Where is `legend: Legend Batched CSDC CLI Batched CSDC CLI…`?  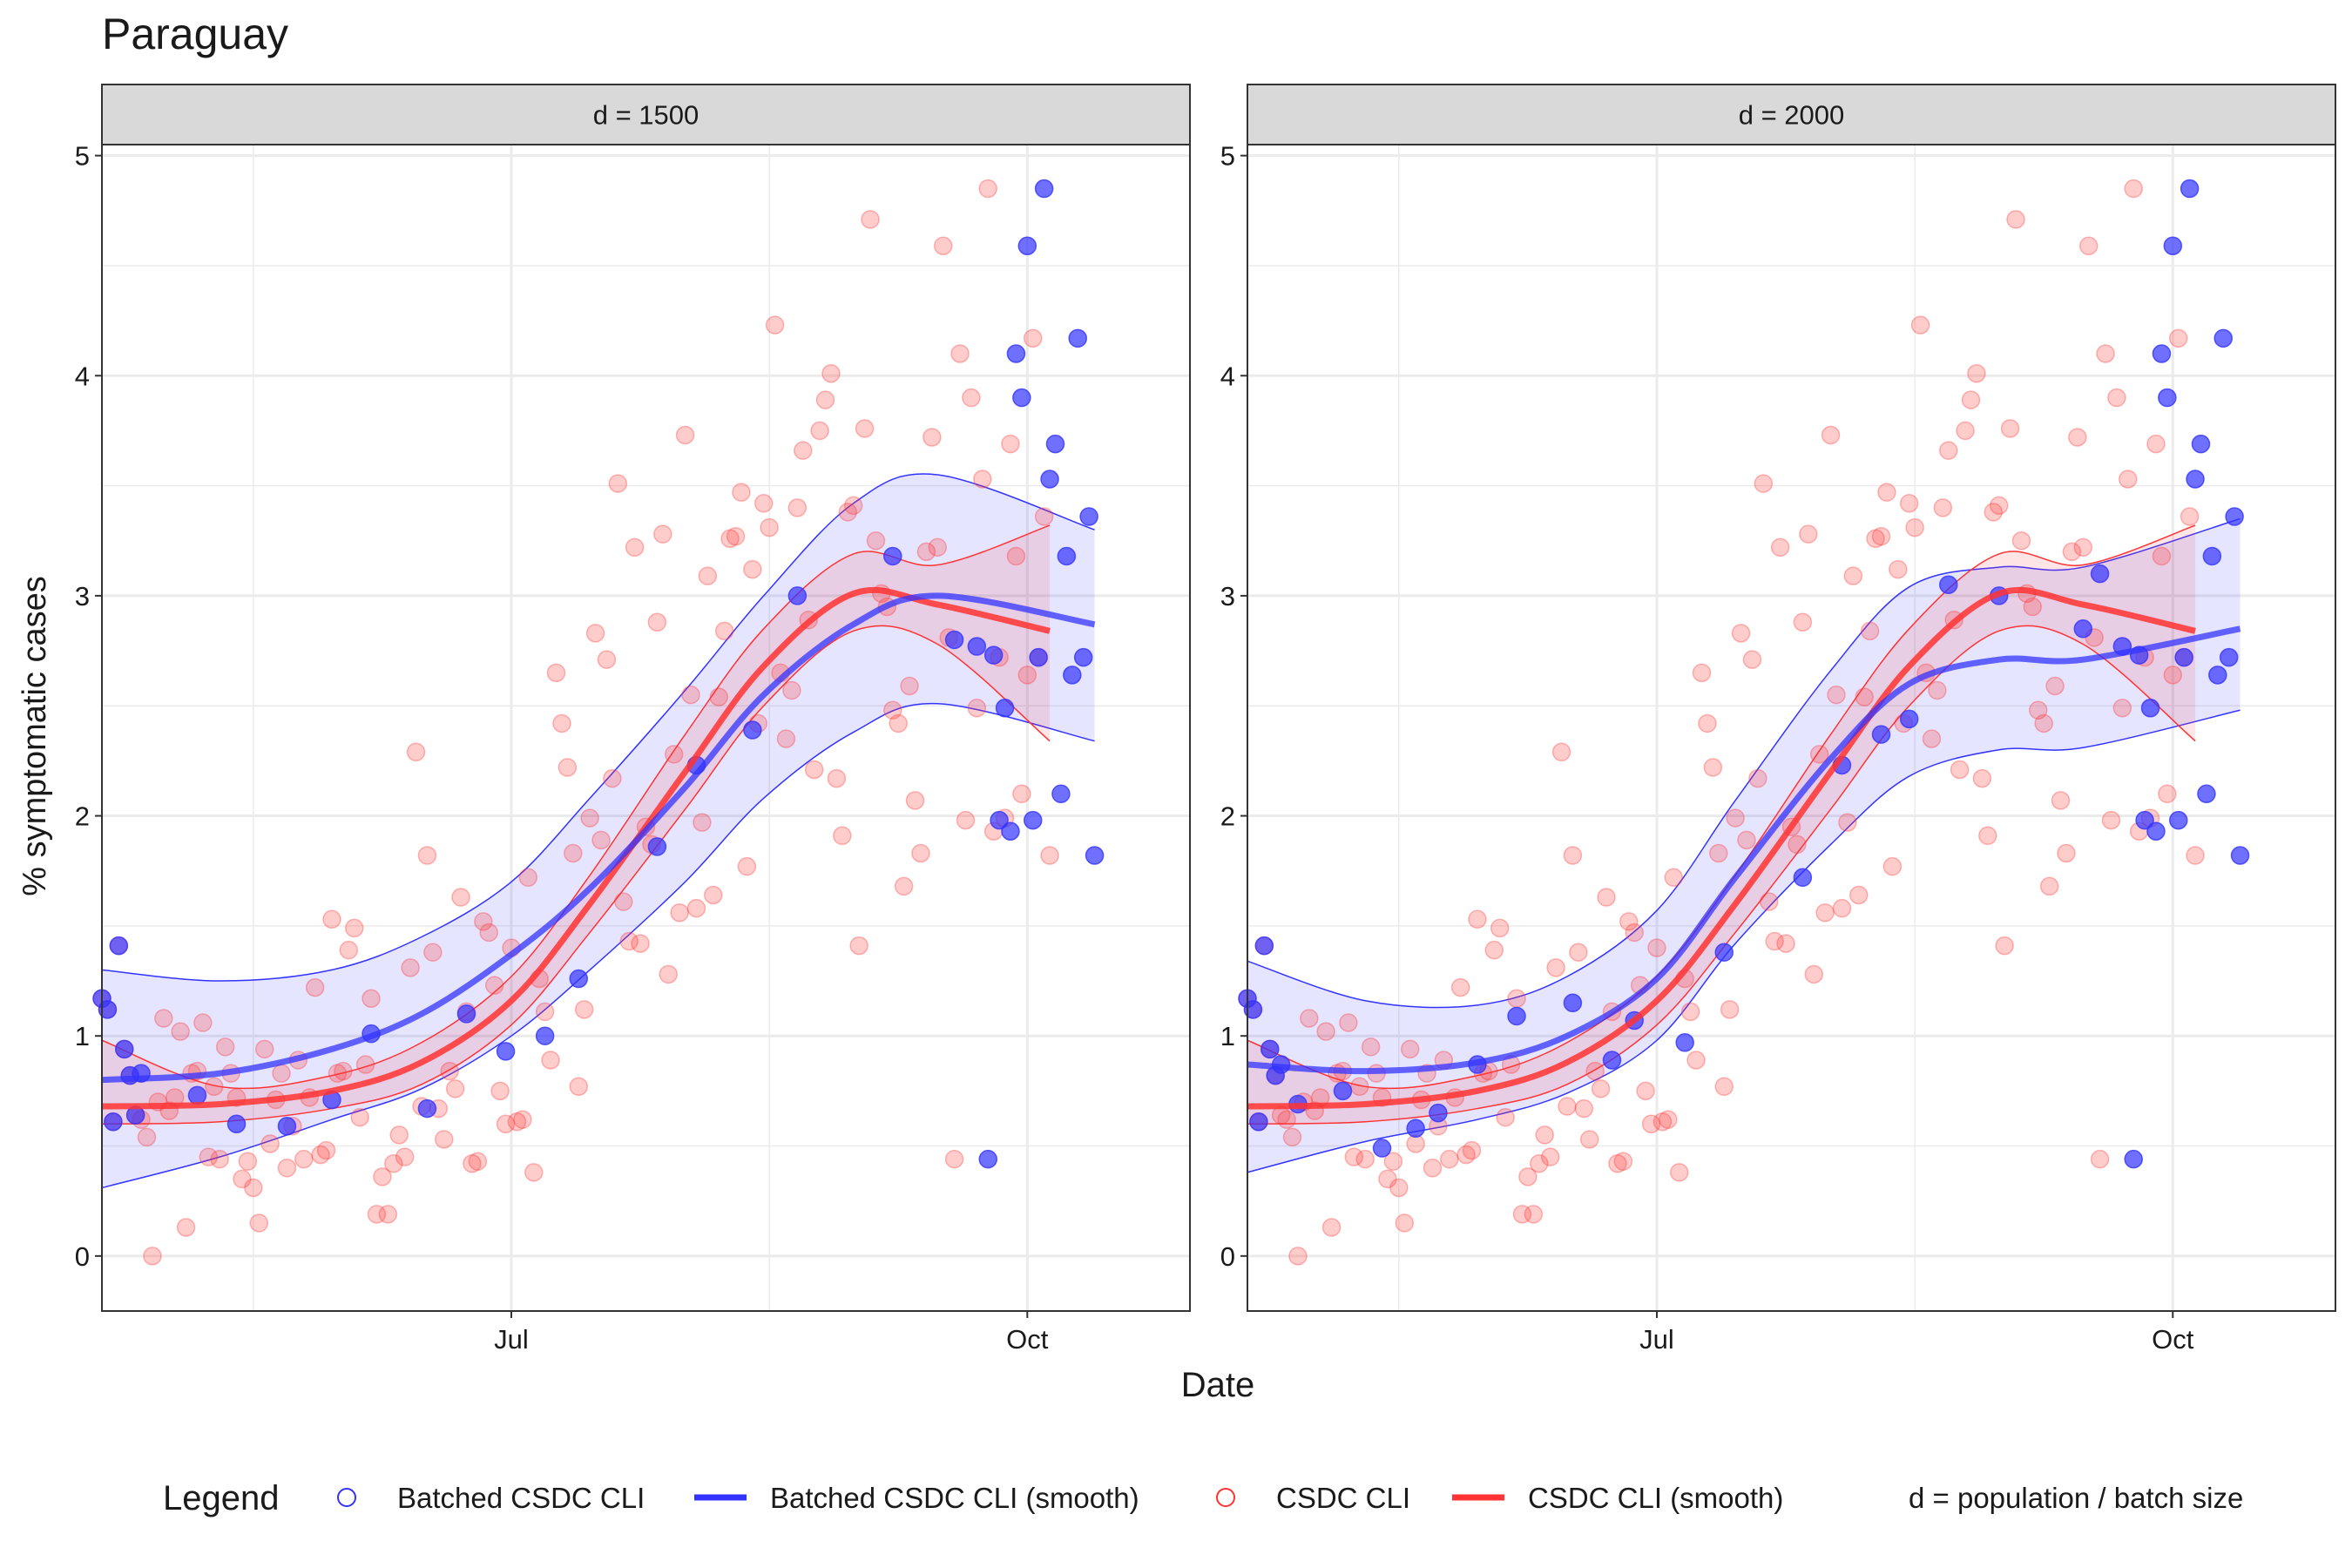
legend: Legend Batched CSDC CLI Batched CSDC CLI… is located at coordinates (1203, 1498).